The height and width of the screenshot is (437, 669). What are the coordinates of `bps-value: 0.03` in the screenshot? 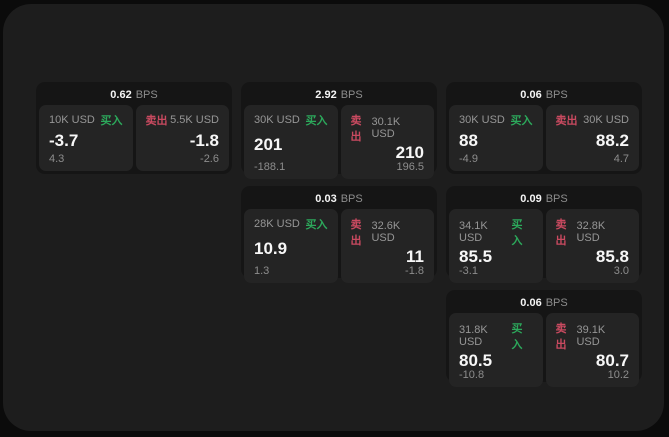 It's located at (326, 199).